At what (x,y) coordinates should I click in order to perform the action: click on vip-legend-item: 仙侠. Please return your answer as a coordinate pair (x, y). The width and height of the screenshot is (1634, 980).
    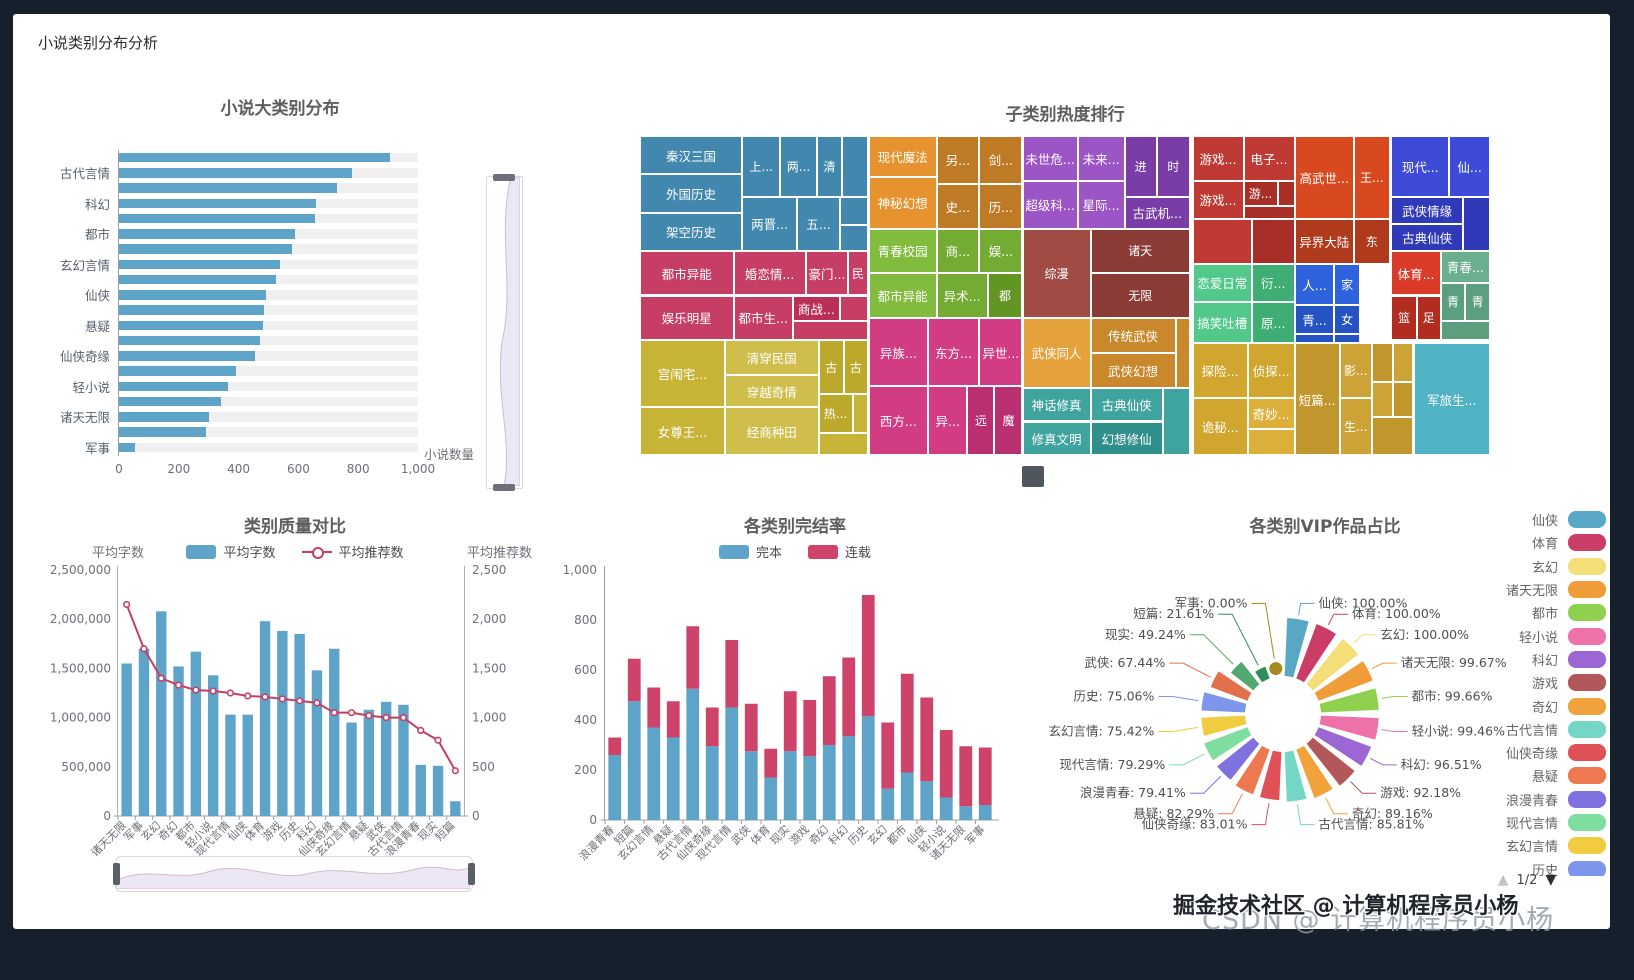
    Looking at the image, I should click on (1527, 519).